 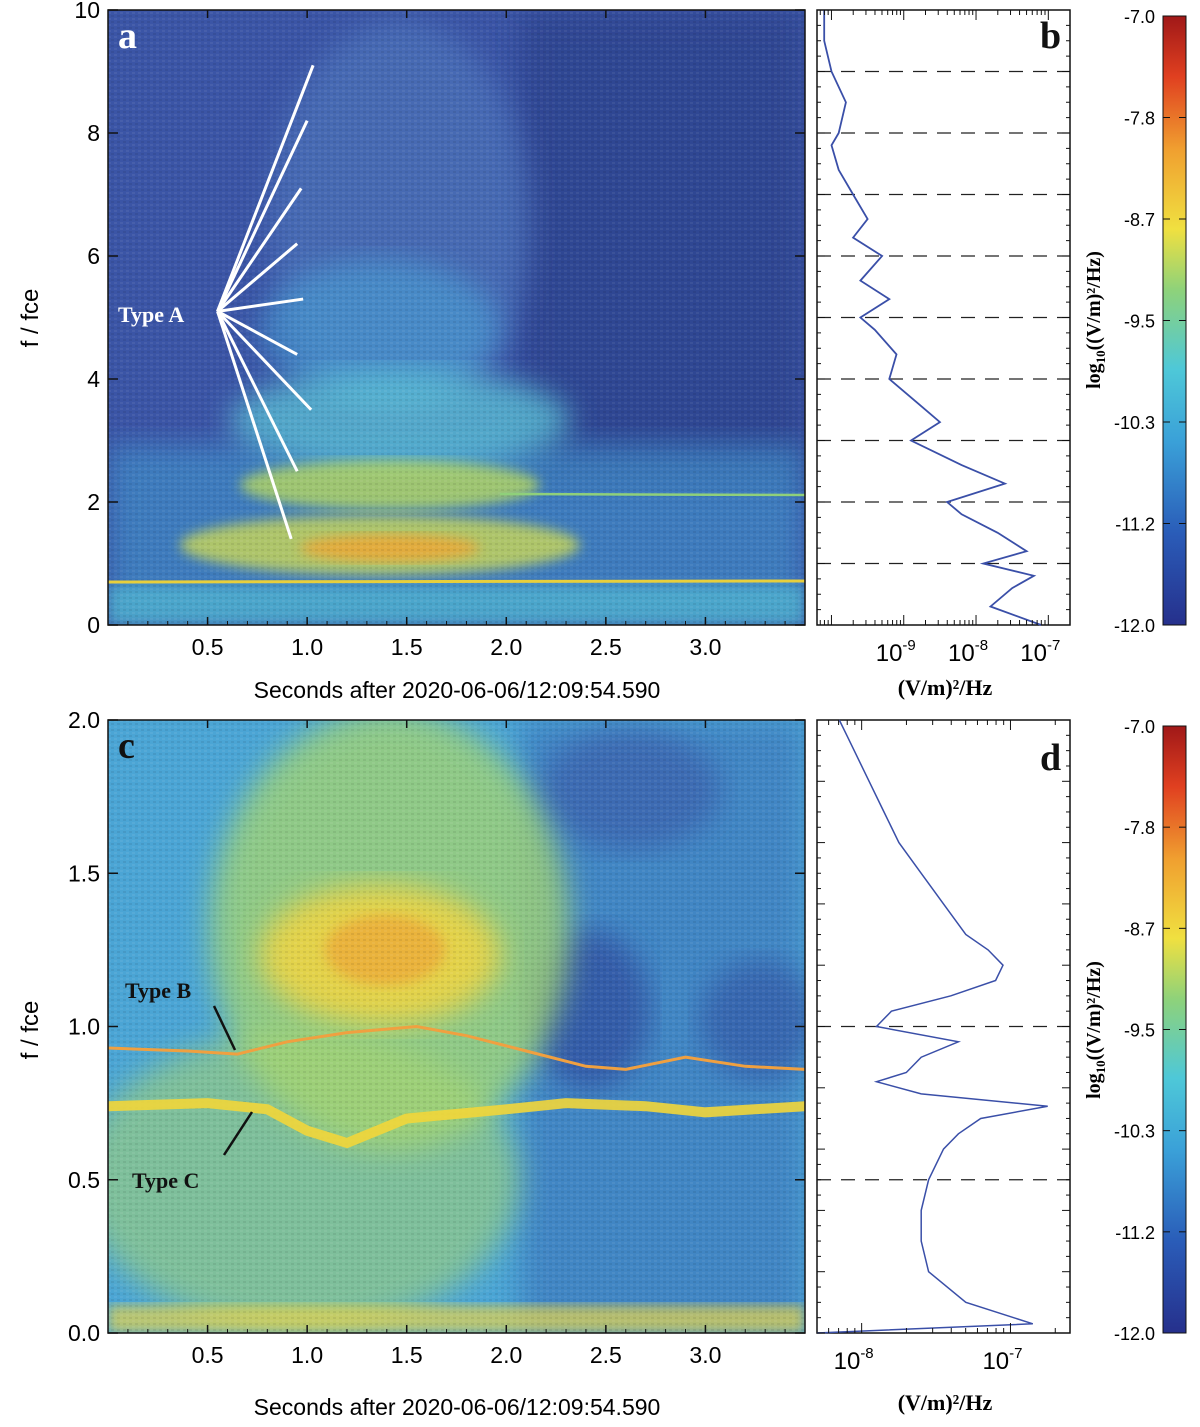 What do you see at coordinates (151, 314) in the screenshot?
I see `type-a-label: Type A` at bounding box center [151, 314].